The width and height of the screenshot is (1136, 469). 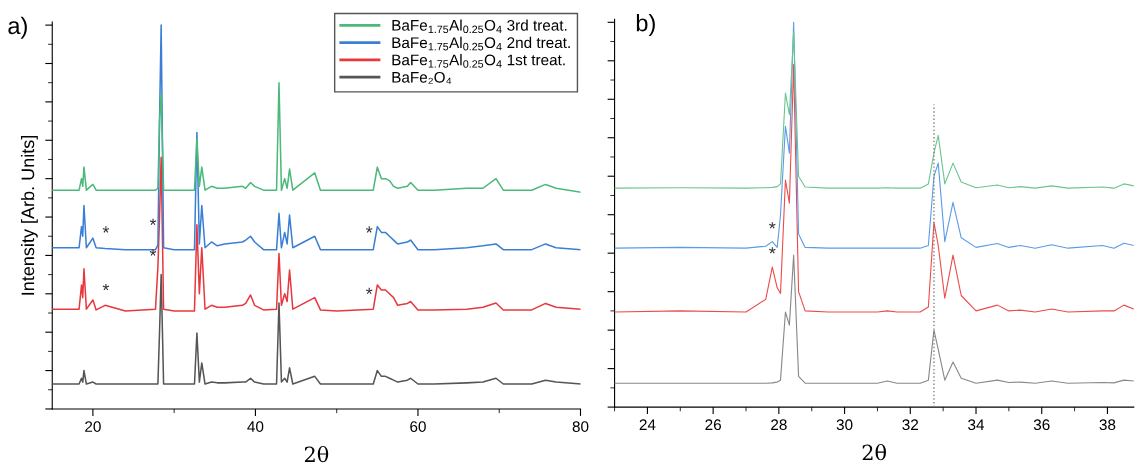 What do you see at coordinates (479, 26) in the screenshot?
I see `legend-label: BaFe$_{1.75}$Al$_{0.25}$O$_{4}$ 3rd treat.` at bounding box center [479, 26].